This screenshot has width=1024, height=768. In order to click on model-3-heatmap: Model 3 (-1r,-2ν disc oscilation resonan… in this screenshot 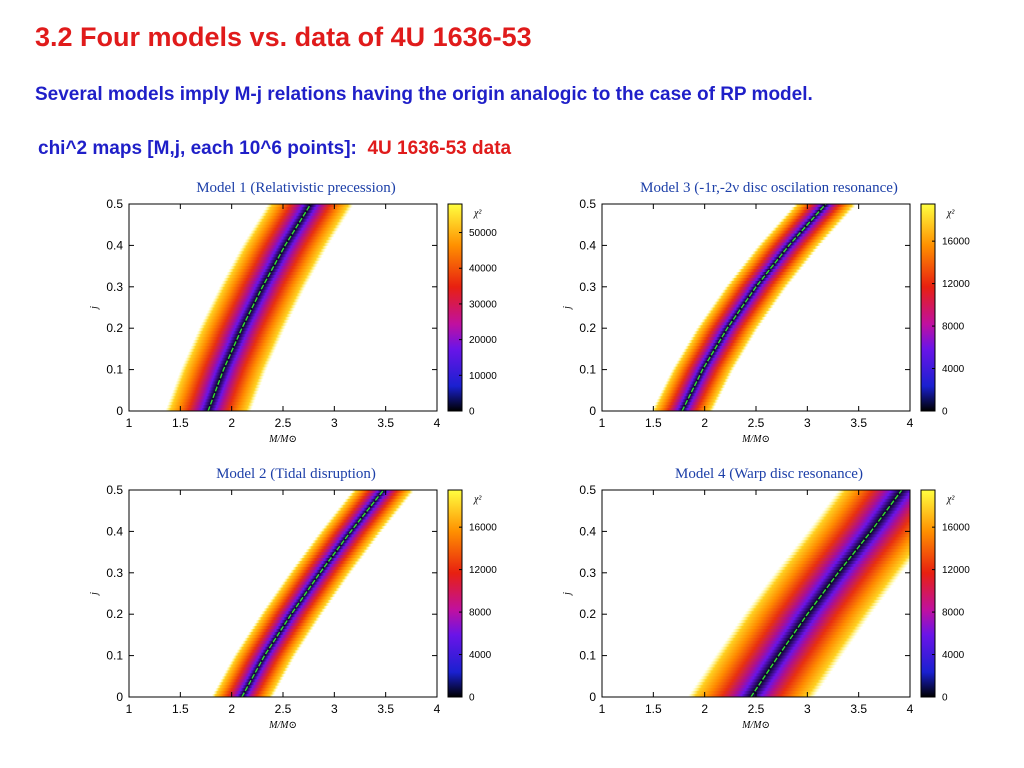, I will do `click(766, 312)`.